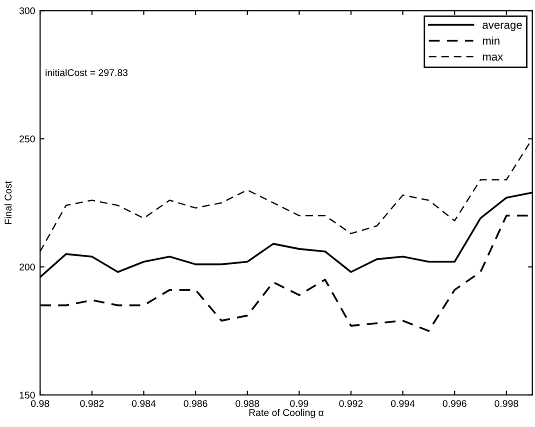 The height and width of the screenshot is (427, 535). Describe the element at coordinates (491, 40) in the screenshot. I see `legend-label: min` at that location.